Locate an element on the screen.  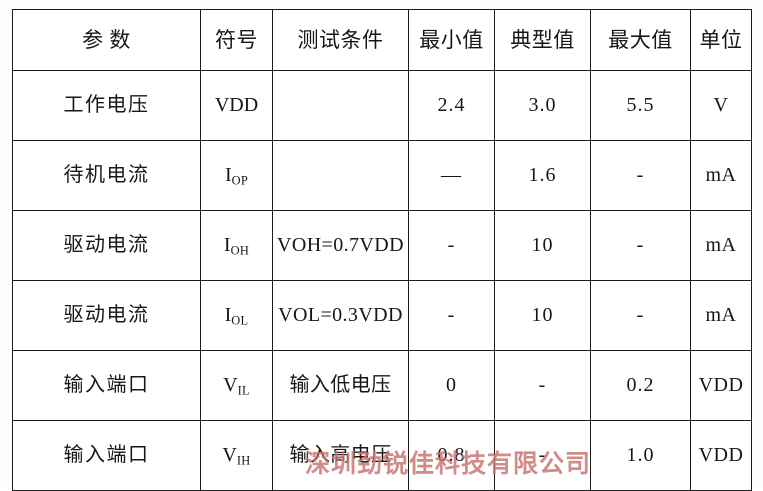
cell-symbol: IOH is located at coordinates (236, 245).